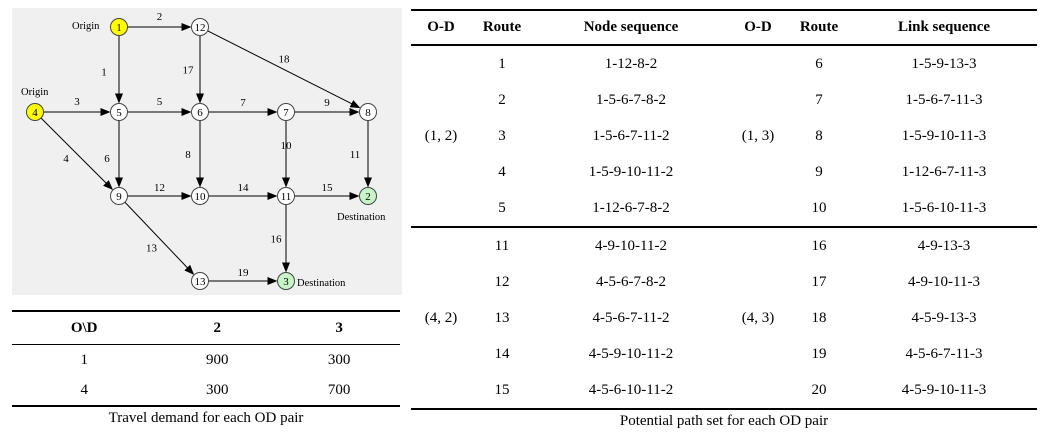 The image size is (1045, 440). Describe the element at coordinates (944, 27) in the screenshot. I see `path-header-link-sequence: Link sequence` at that location.